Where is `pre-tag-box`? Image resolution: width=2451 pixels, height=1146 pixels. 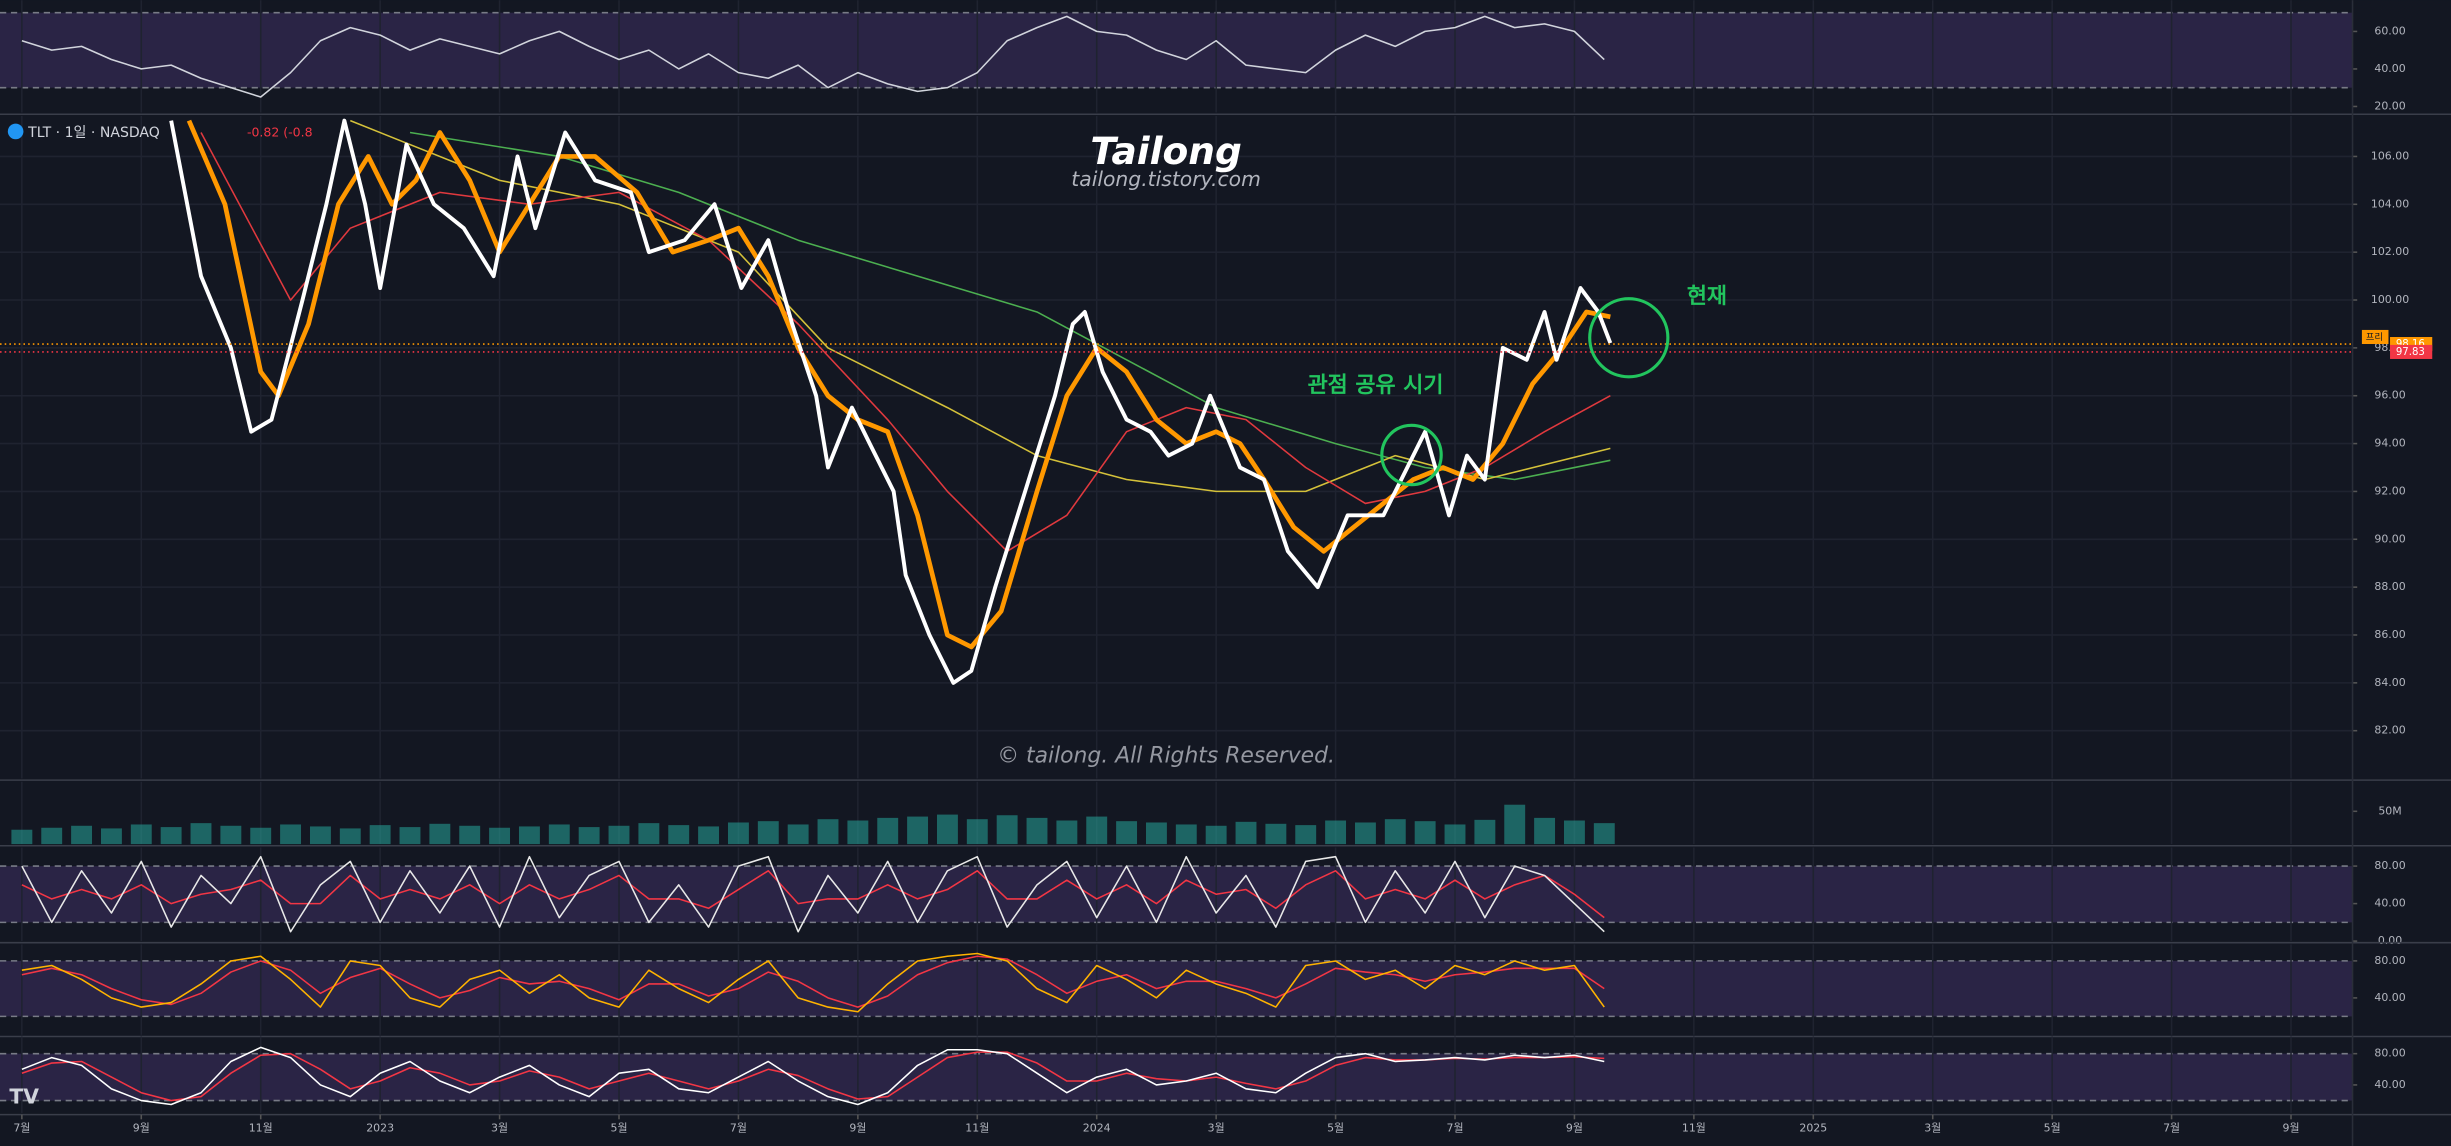
pre-tag-box is located at coordinates (2375, 337).